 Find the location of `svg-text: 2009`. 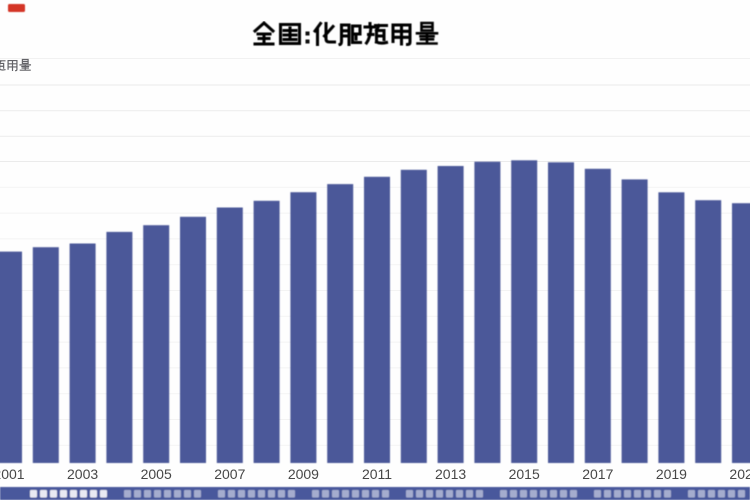

svg-text: 2009 is located at coordinates (303, 474).